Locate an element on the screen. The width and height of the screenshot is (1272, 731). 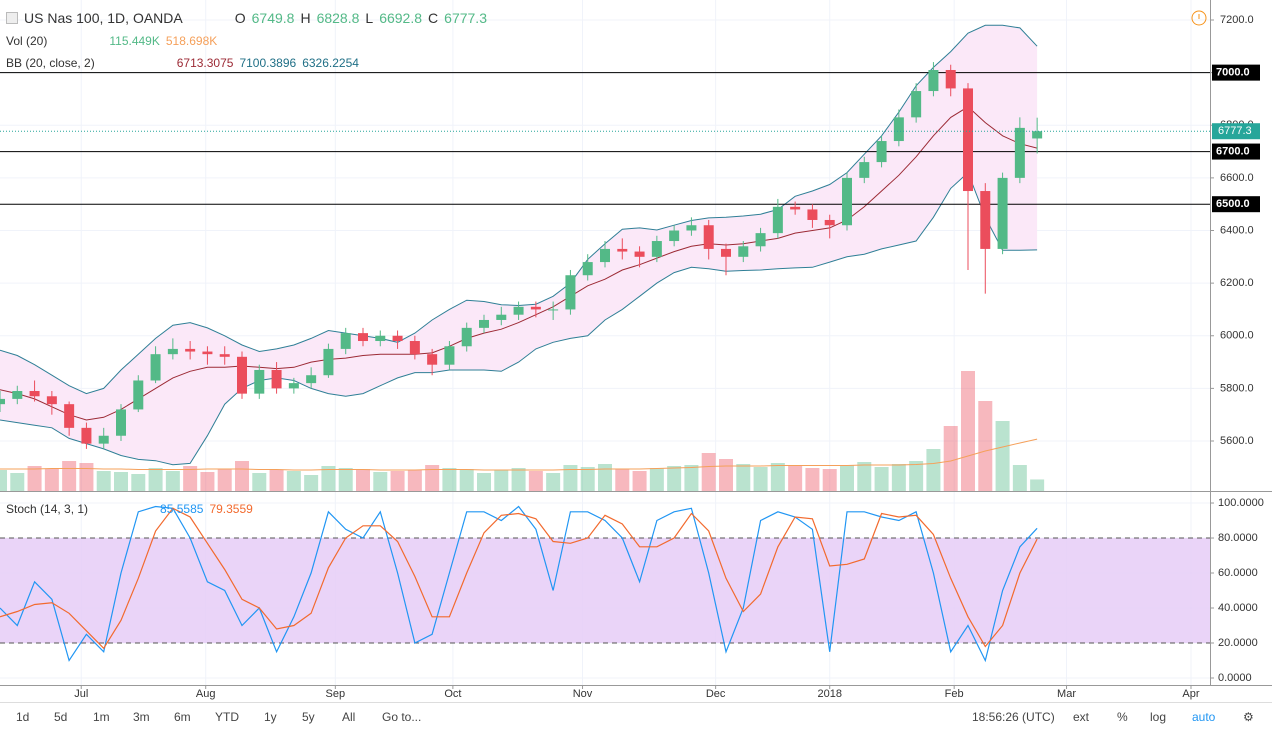
volume-ma-stat: 518.698K is located at coordinates (191, 41).